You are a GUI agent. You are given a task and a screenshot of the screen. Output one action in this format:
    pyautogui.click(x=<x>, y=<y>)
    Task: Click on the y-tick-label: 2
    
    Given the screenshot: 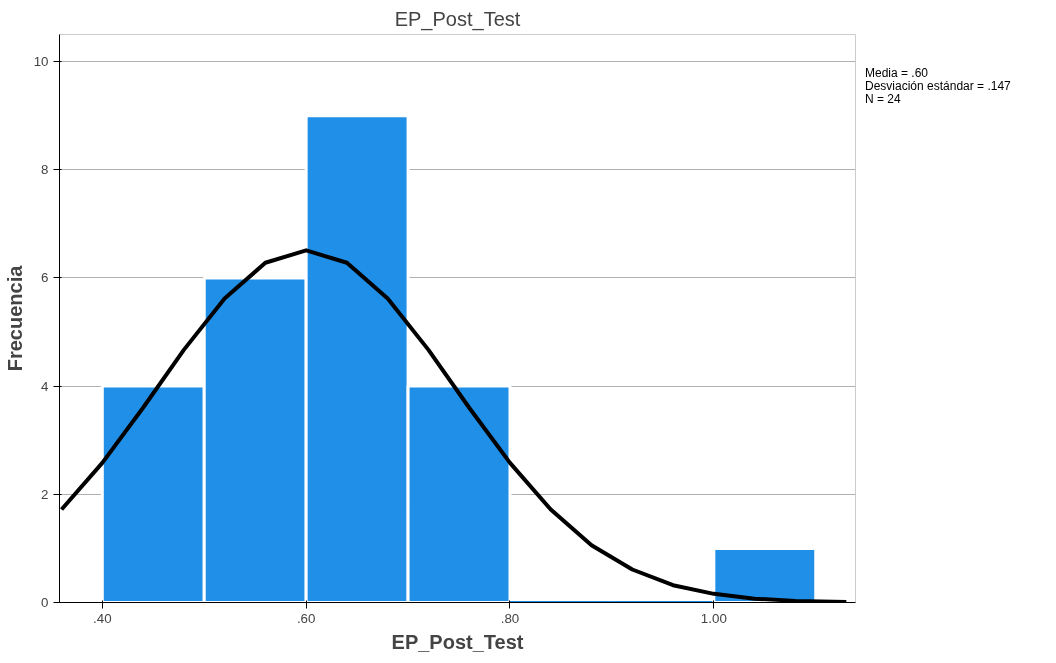 What is the action you would take?
    pyautogui.click(x=45, y=494)
    